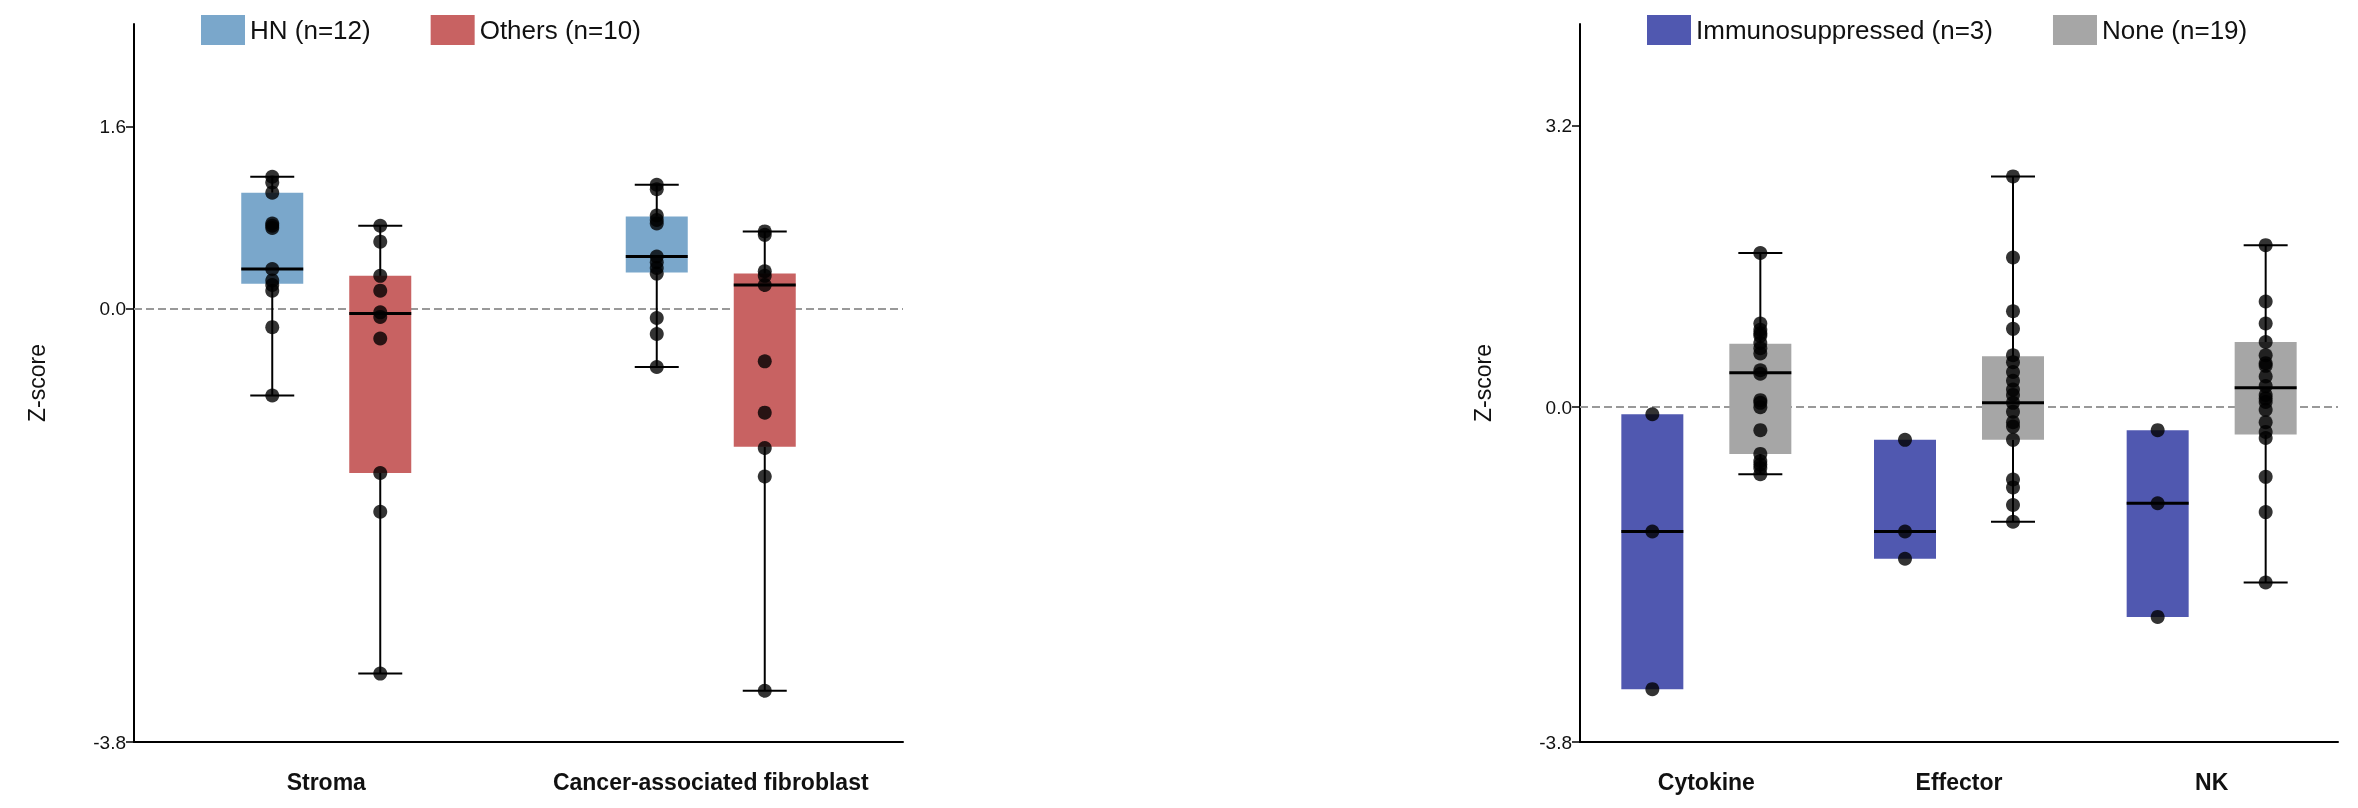 The width and height of the screenshot is (2358, 808). Describe the element at coordinates (1558, 125) in the screenshot. I see `y-tick-label: 3.2` at that location.